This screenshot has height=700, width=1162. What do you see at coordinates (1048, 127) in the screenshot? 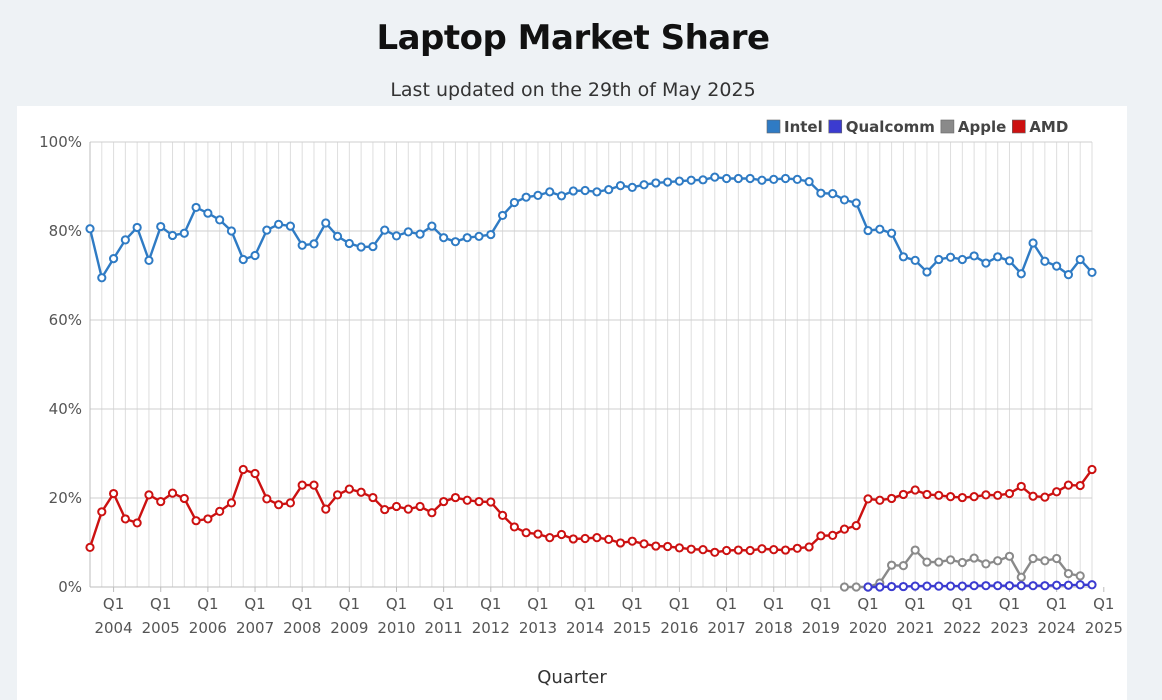
I see `legend-label-amd: AMD` at bounding box center [1048, 127].